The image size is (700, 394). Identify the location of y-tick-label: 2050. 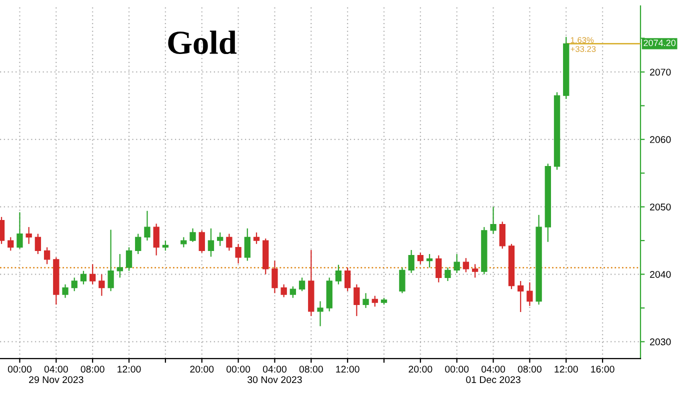
(660, 207).